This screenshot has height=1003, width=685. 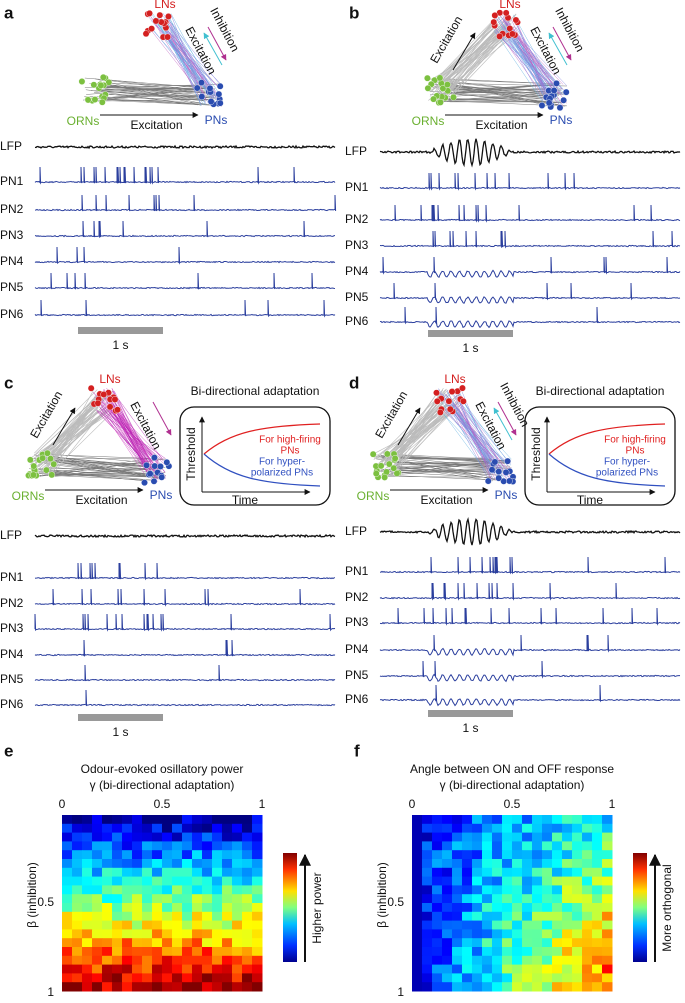 What do you see at coordinates (317, 907) in the screenshot?
I see `colorbar-label: Higher power` at bounding box center [317, 907].